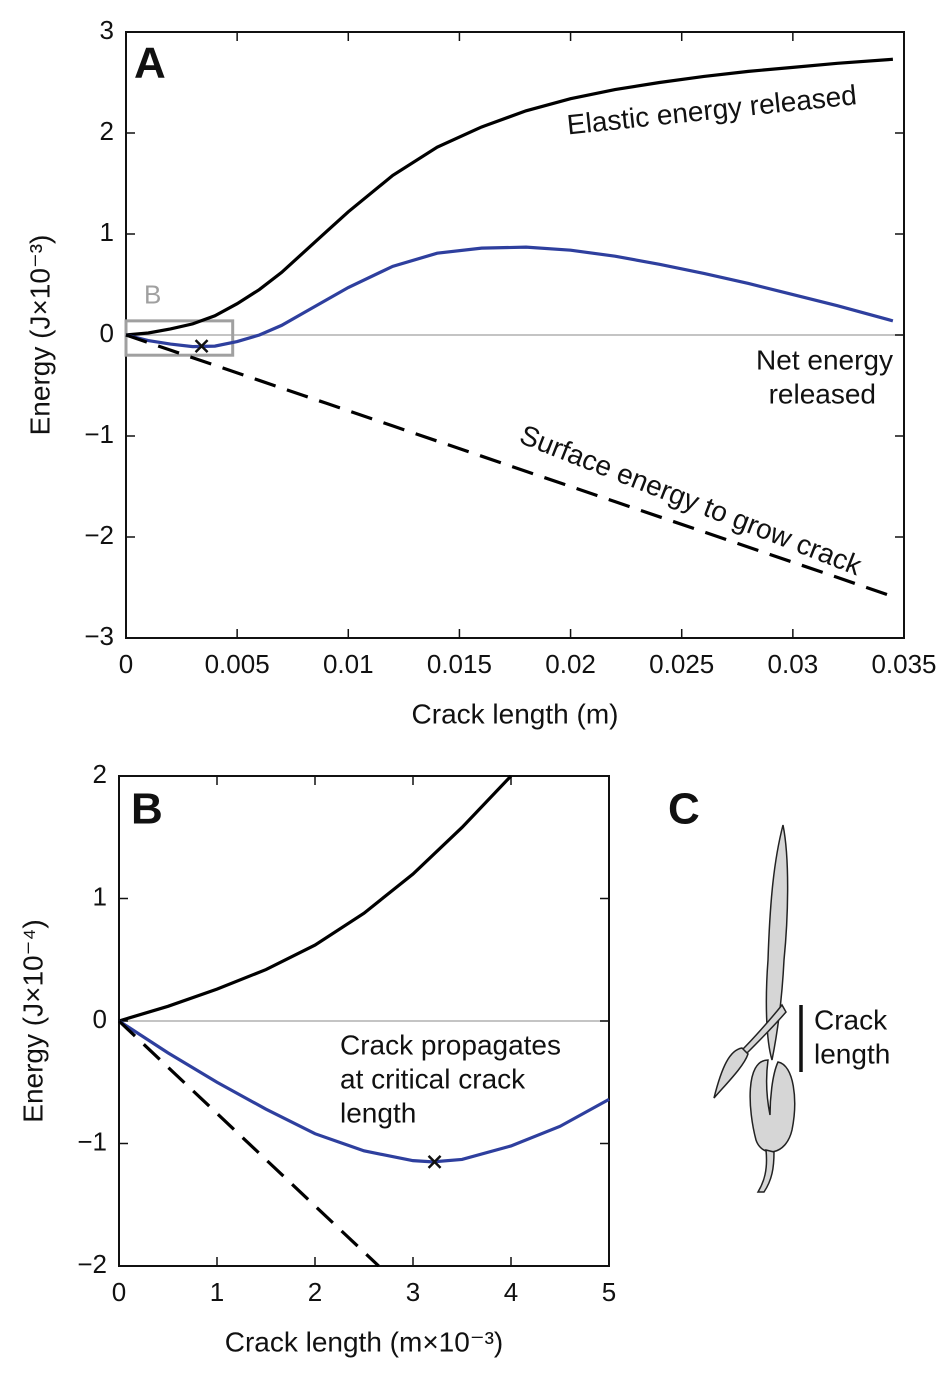 This screenshot has width=946, height=1393. Describe the element at coordinates (413, 1292) in the screenshot. I see `x-tick-label: 3` at that location.